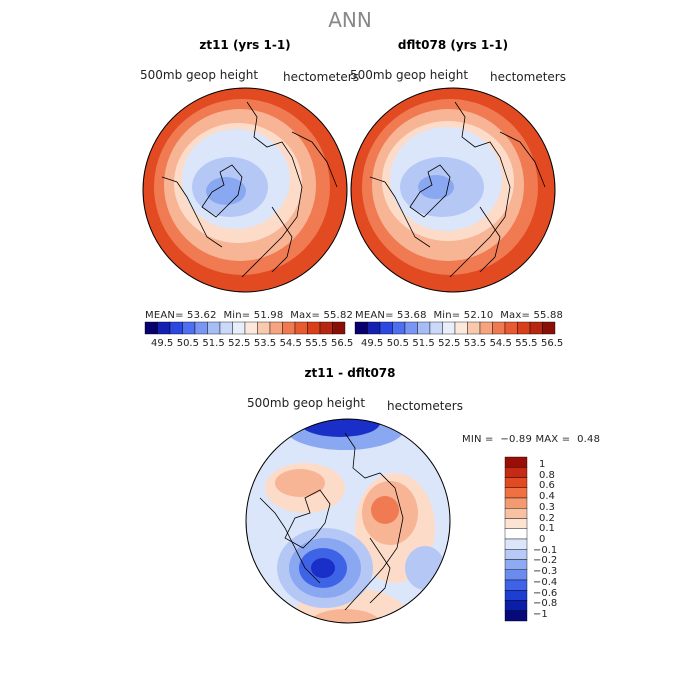  What do you see at coordinates (526, 343) in the screenshot?
I see `colorbar-top-right-tick-label: 55.5` at bounding box center [526, 343].